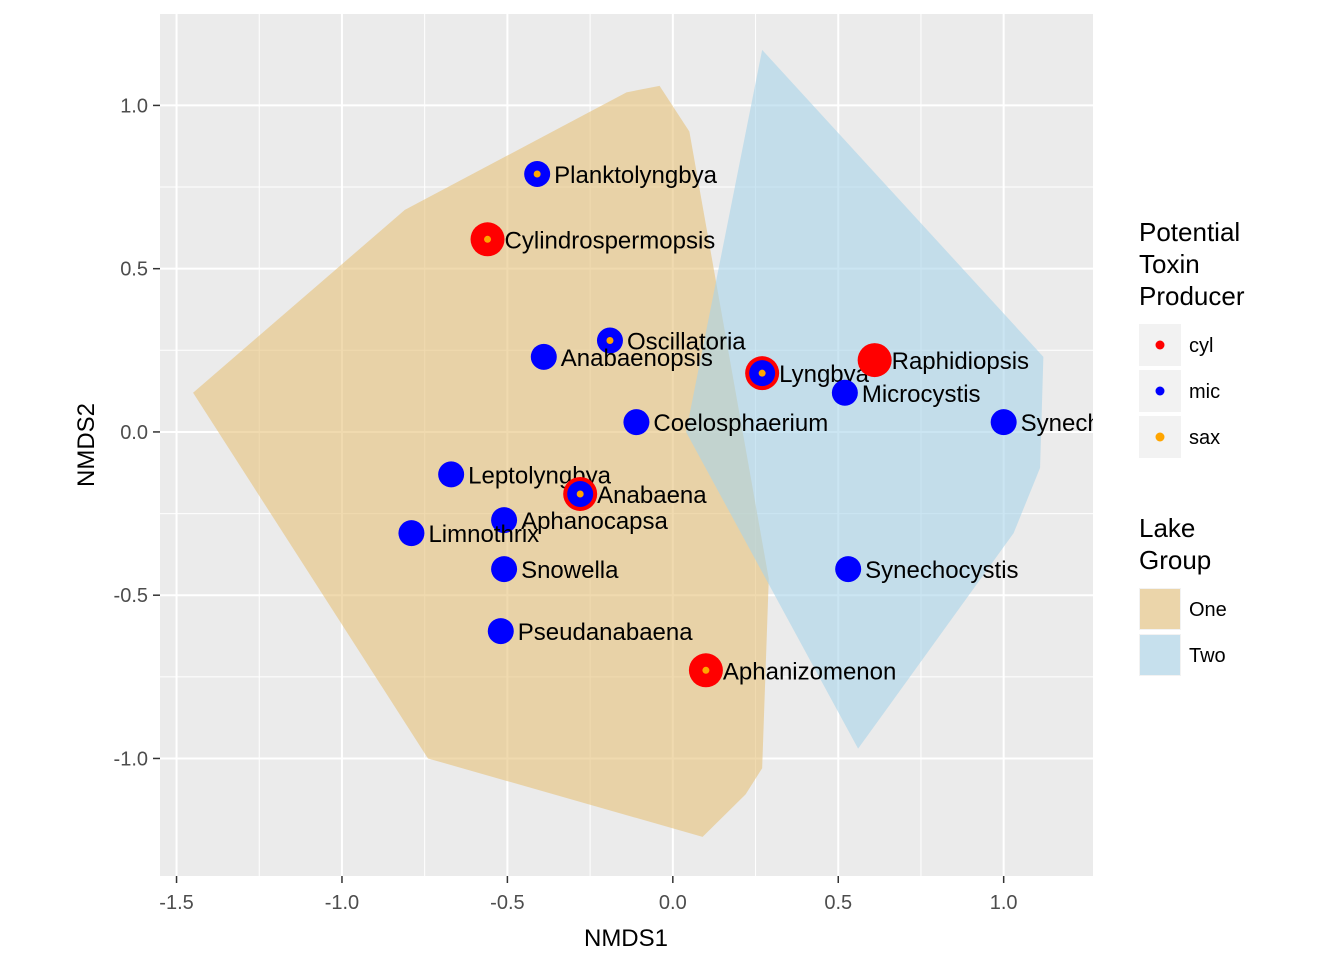 The image size is (1344, 960). What do you see at coordinates (874, 360) in the screenshot?
I see `marker-cyl` at bounding box center [874, 360].